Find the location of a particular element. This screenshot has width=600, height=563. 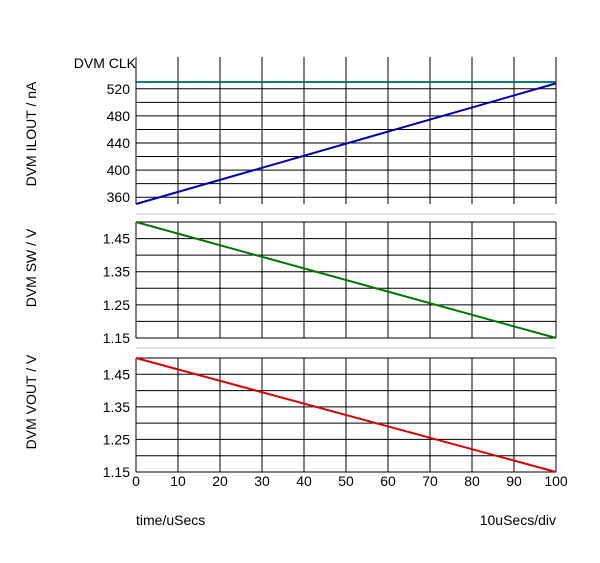

x-tick-label: 70 is located at coordinates (430, 481).